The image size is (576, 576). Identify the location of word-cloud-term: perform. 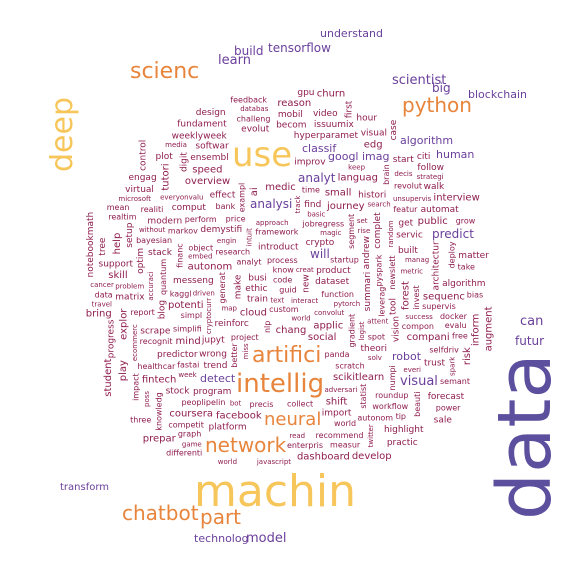
(201, 219).